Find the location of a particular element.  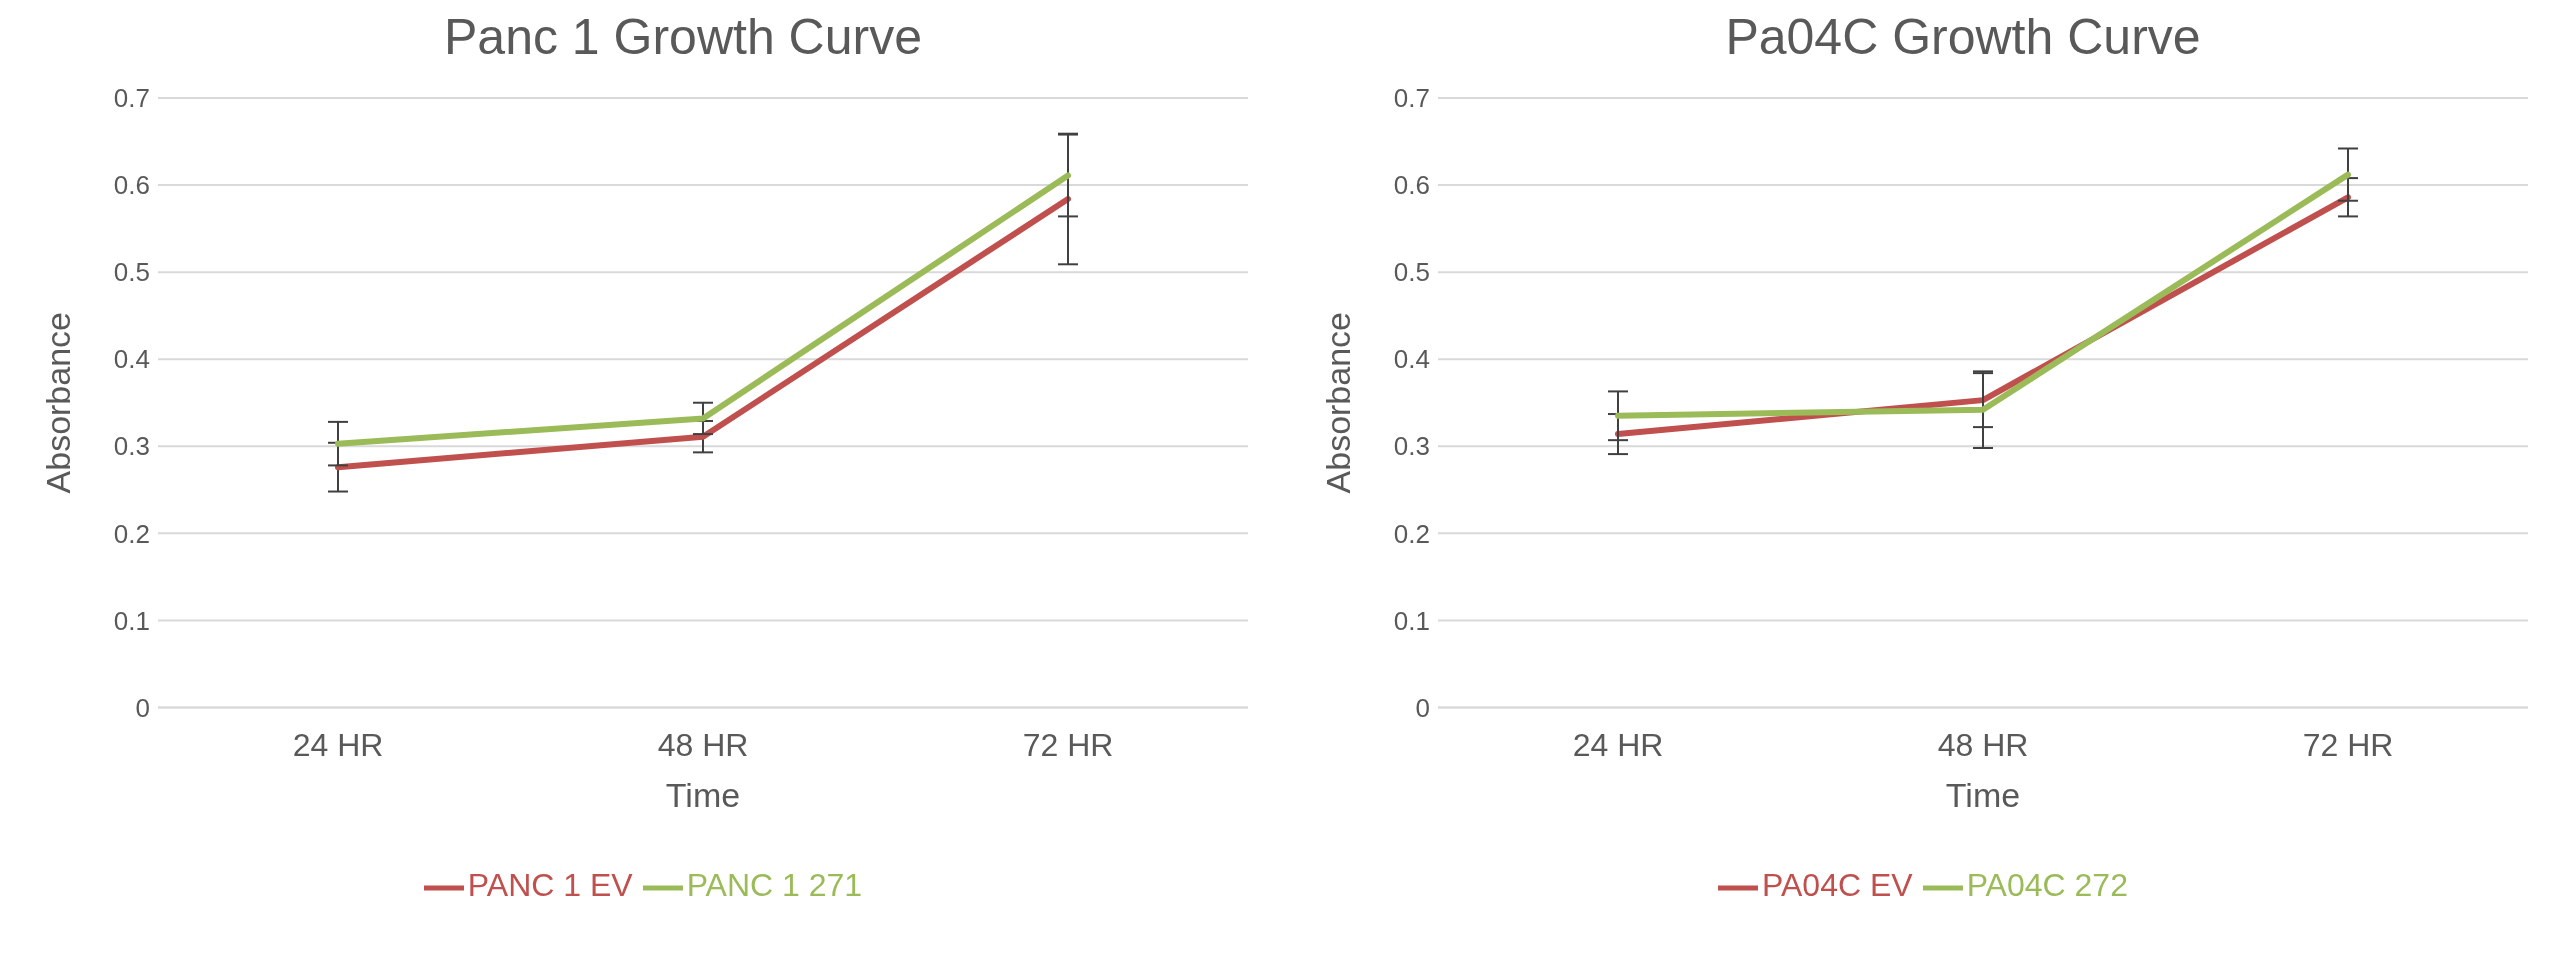

chart-title: Pa04C Growth Curve is located at coordinates (1963, 37).